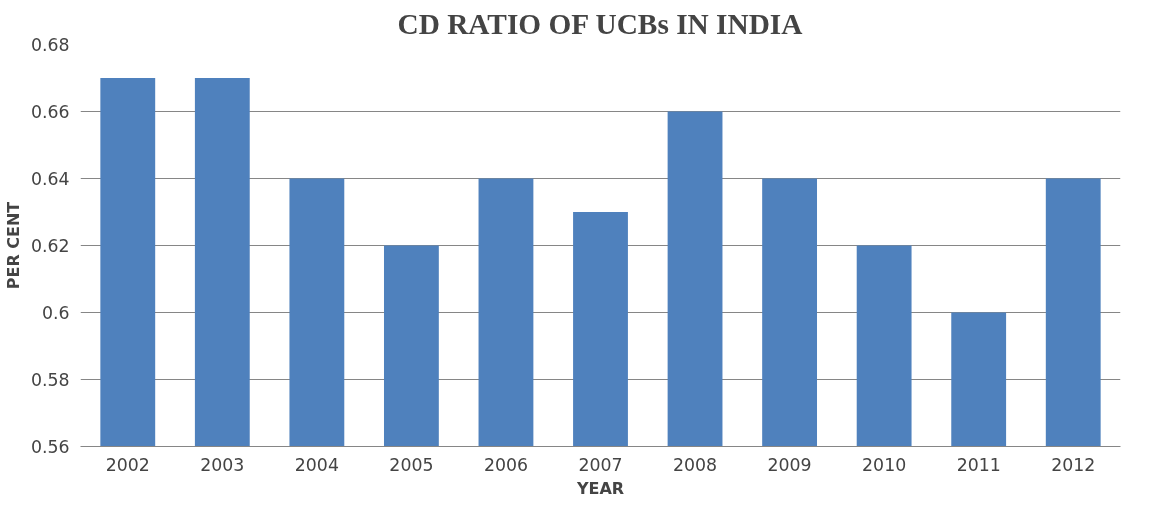  I want to click on y-tick-label: 0.6, so click(55, 313).